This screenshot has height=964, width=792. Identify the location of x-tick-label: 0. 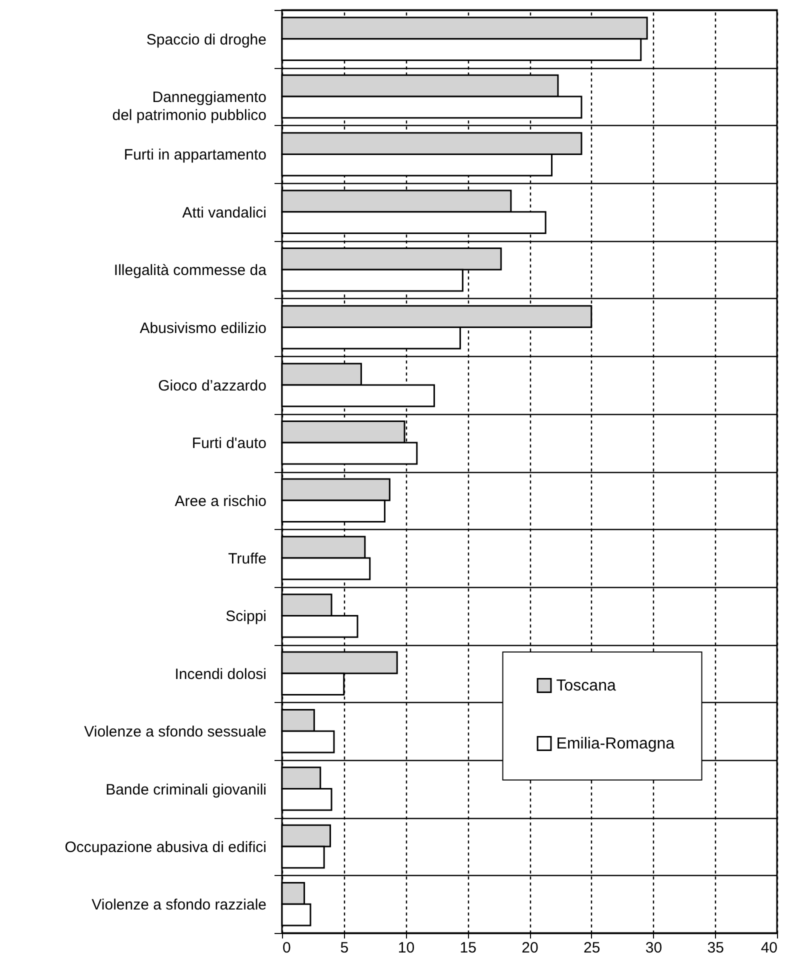
(286, 948).